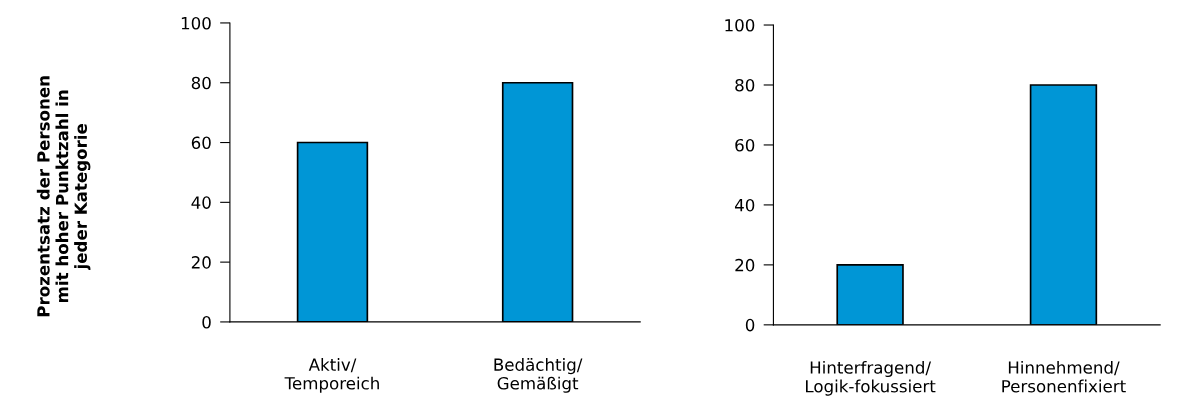  Describe the element at coordinates (538, 375) in the screenshot. I see `x-tick-label: Bedächtig/ Gemäßigt` at that location.